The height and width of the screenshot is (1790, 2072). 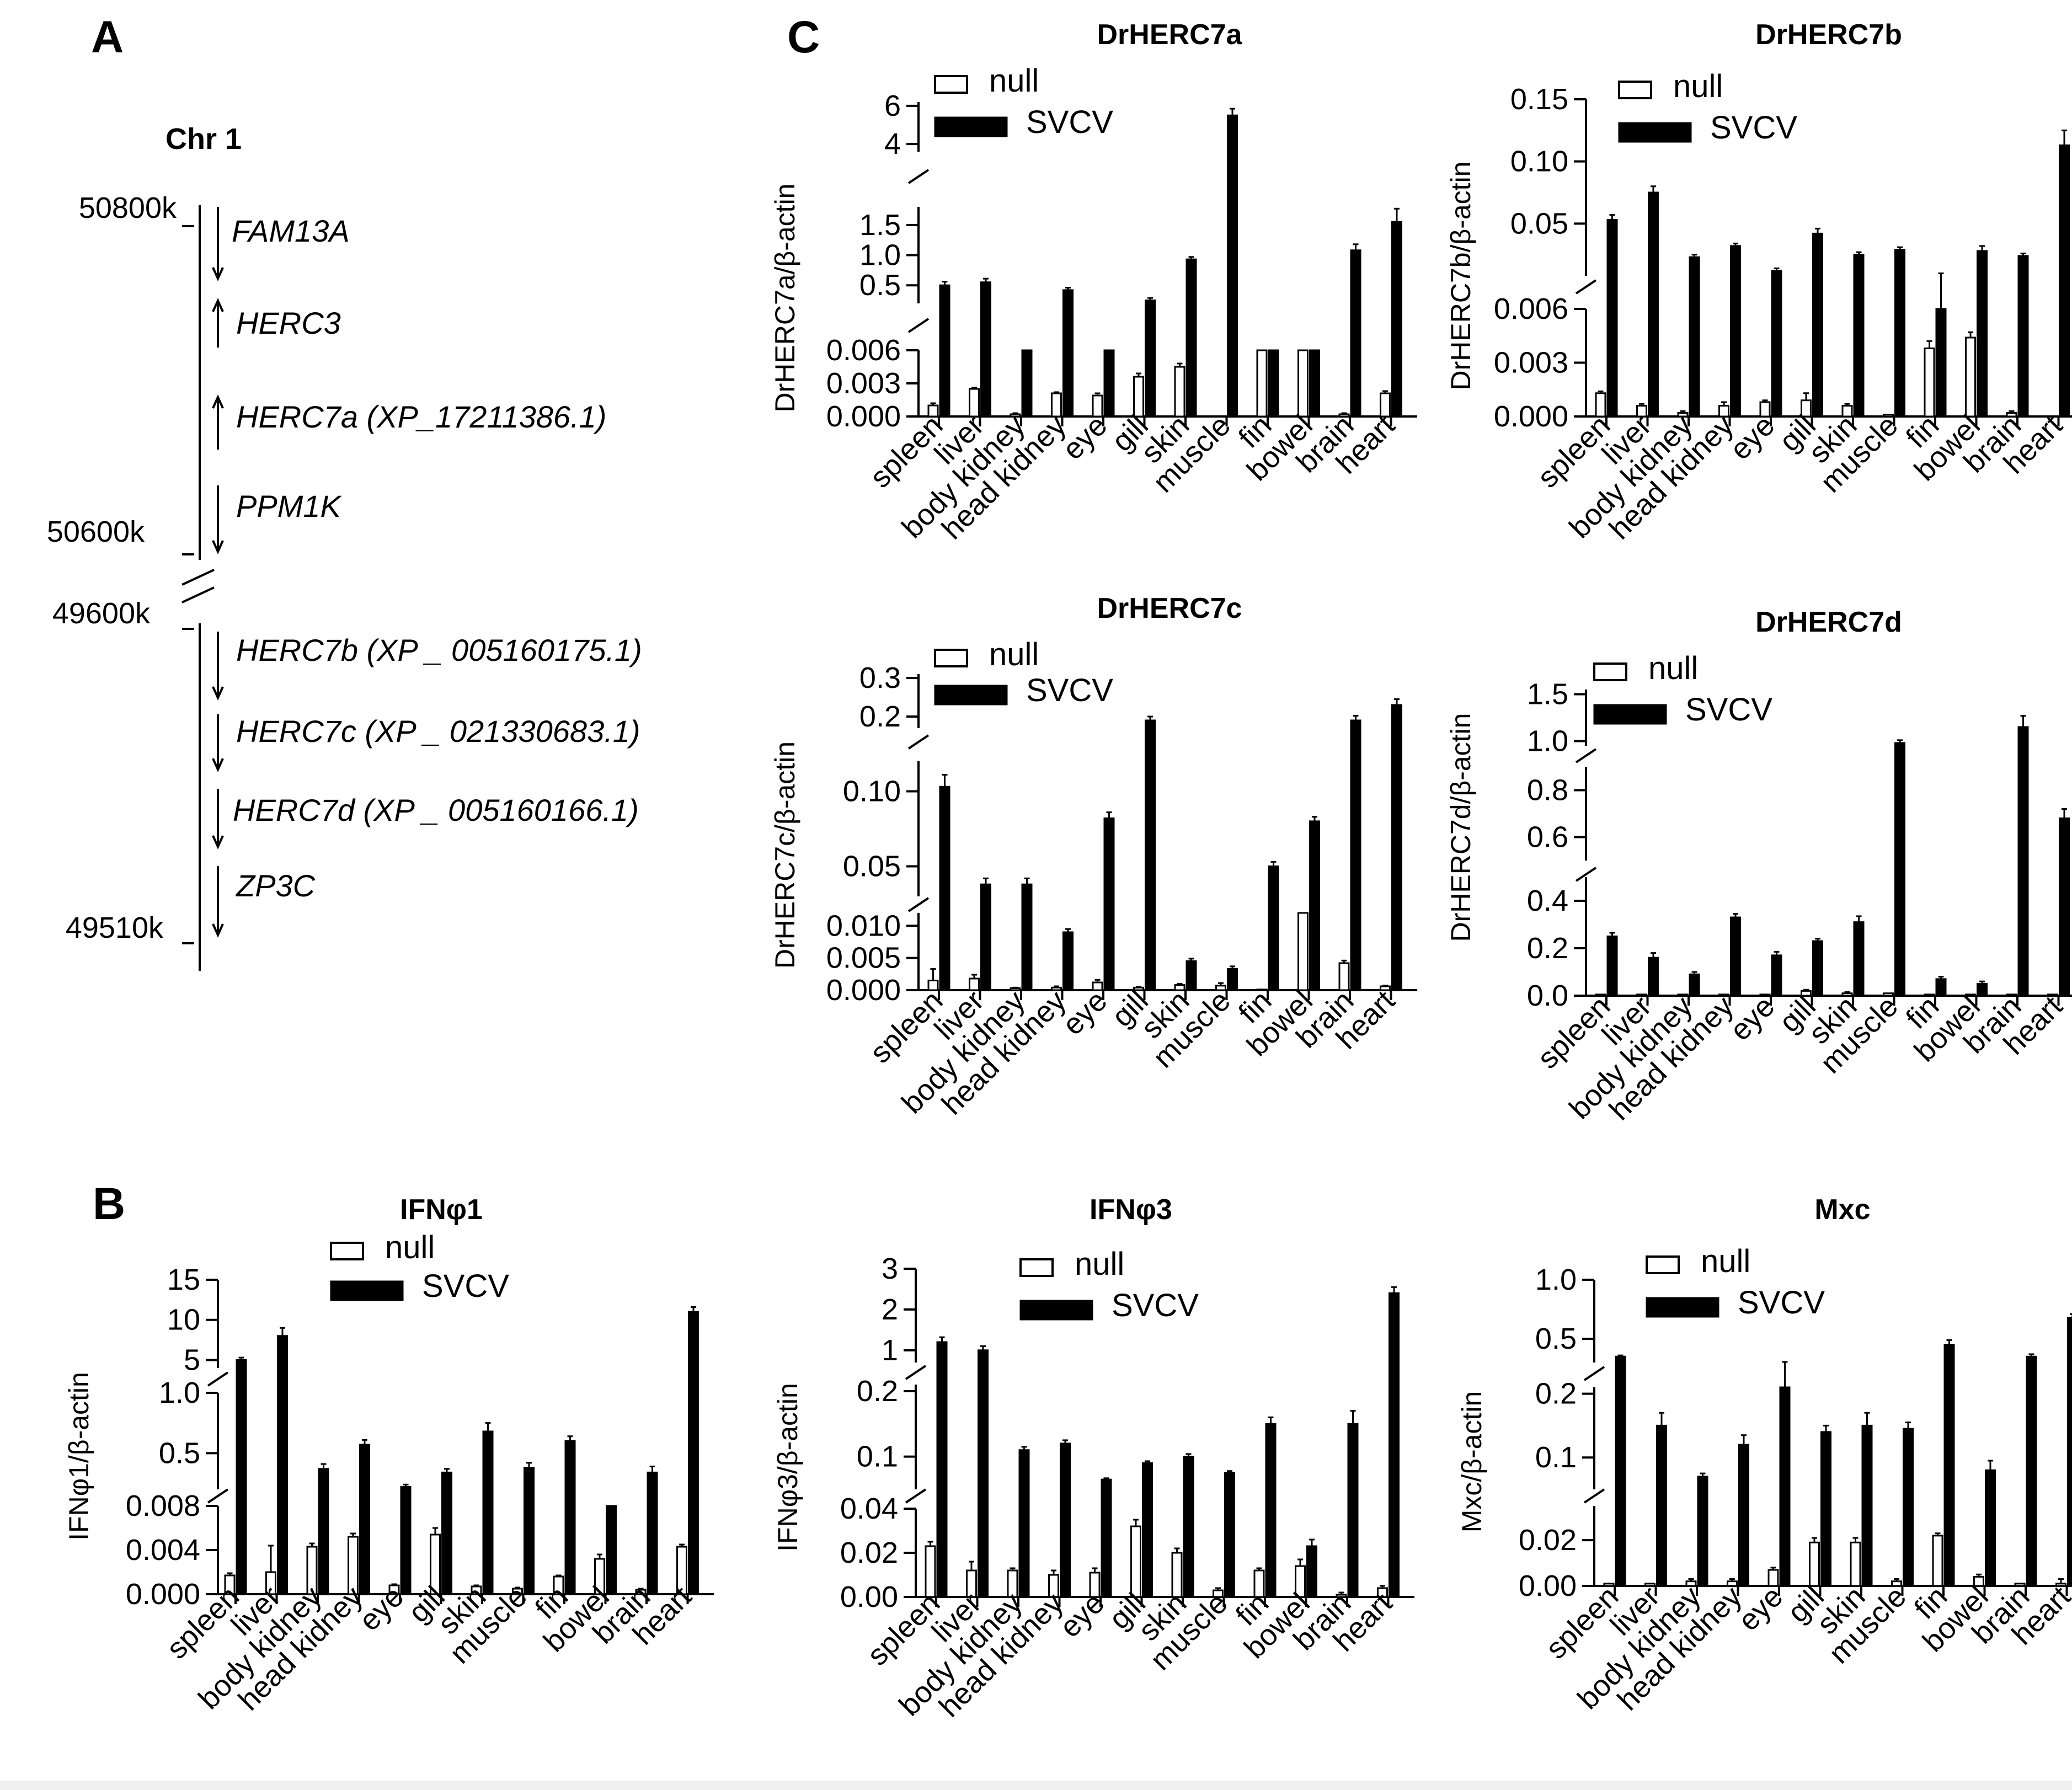 What do you see at coordinates (1531, 308) in the screenshot?
I see `y-tick-label: 0.006` at bounding box center [1531, 308].